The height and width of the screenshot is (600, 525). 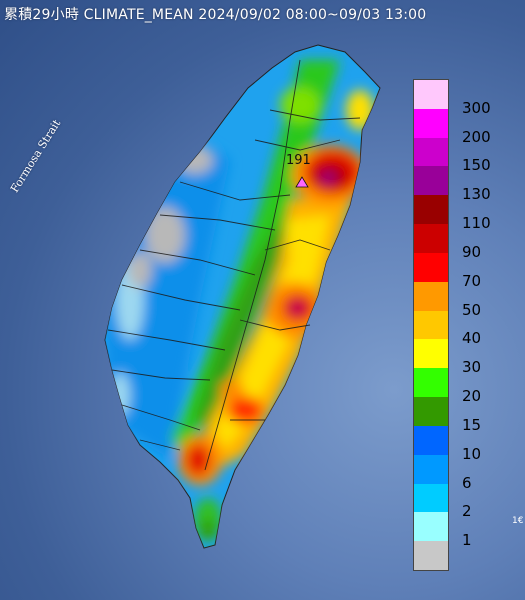 I want to click on legend-label: 6, so click(x=467, y=482).